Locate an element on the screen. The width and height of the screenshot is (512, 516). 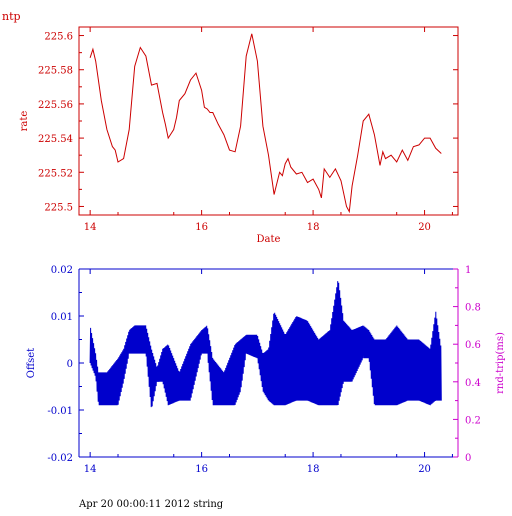
roundtrip-y-tick-label: 0 is located at coordinates (468, 458).